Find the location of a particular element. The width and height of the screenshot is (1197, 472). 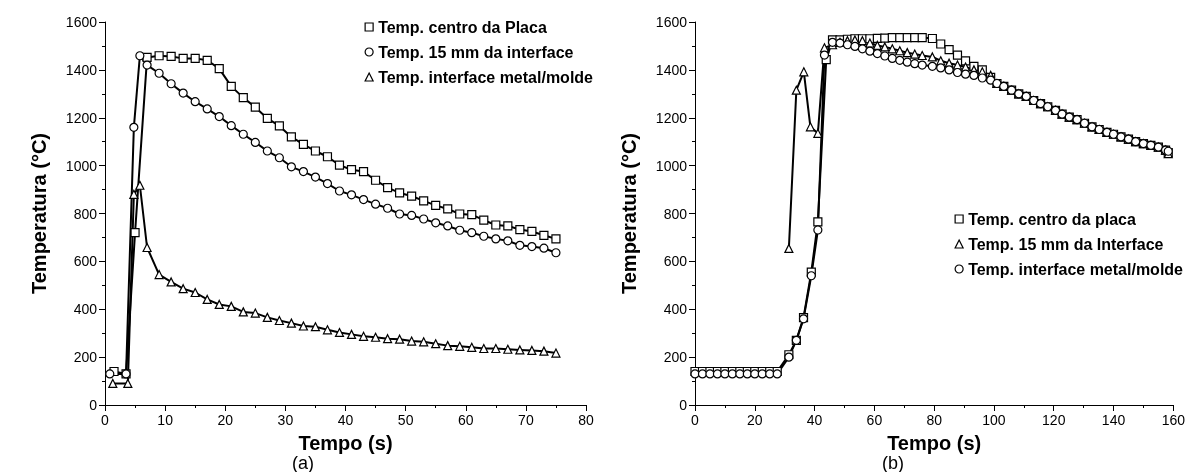

text: (b) is located at coordinates (893, 462).